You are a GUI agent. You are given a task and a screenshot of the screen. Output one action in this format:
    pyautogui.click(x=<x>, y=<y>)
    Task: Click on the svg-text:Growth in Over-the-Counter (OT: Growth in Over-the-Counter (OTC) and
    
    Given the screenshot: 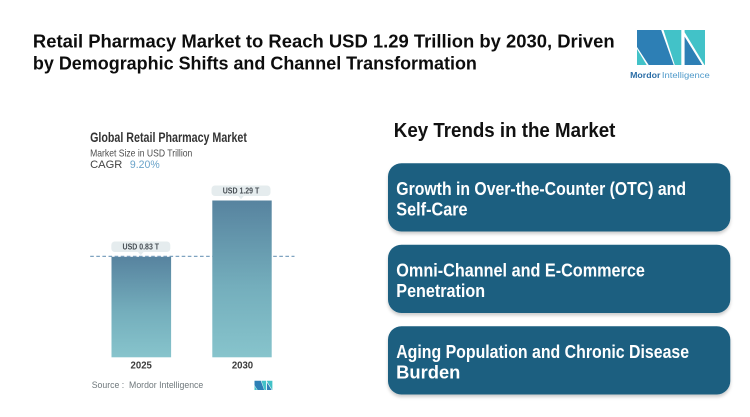 What is the action you would take?
    pyautogui.click(x=541, y=189)
    